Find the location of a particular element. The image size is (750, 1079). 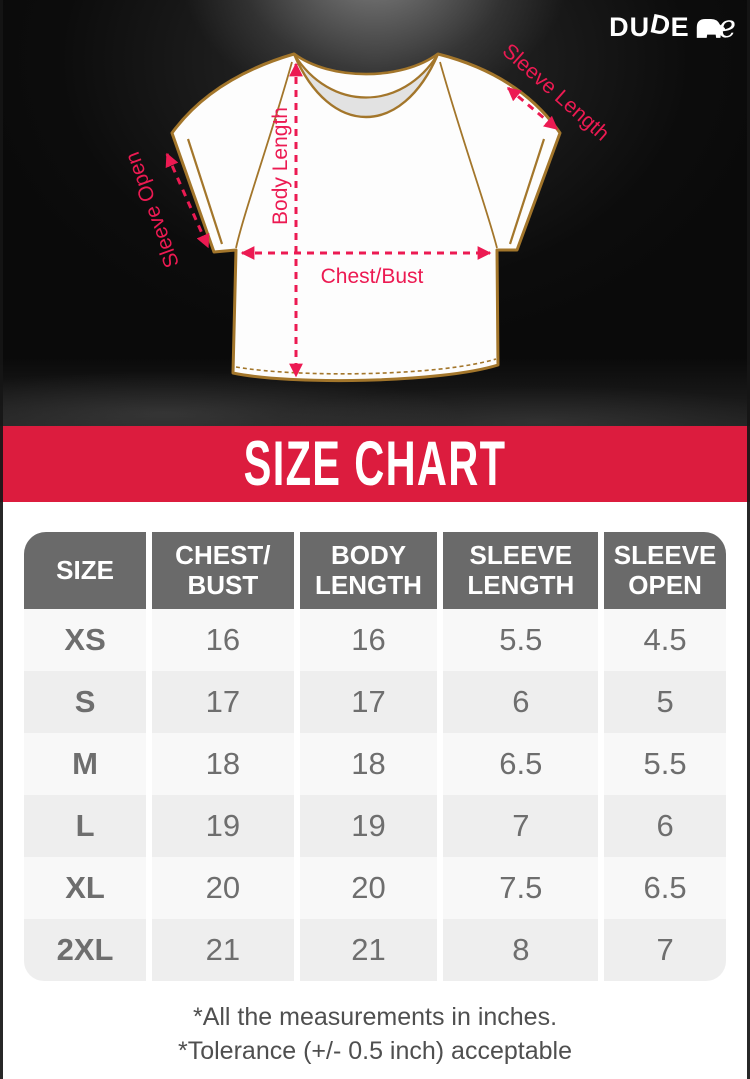

size-cell: 2XL is located at coordinates (85, 950).